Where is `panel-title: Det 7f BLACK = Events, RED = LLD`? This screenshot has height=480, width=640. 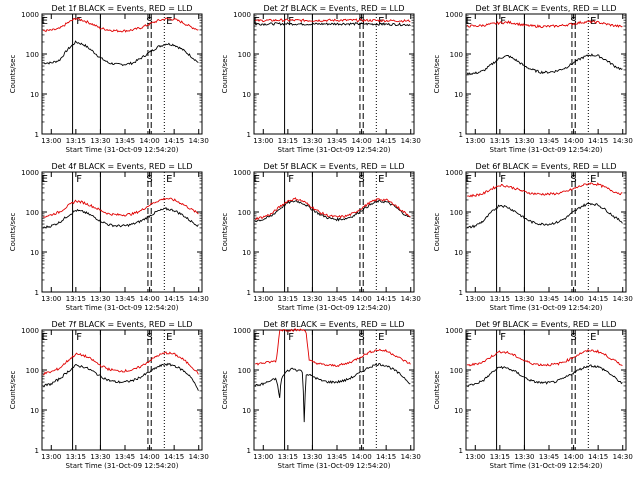 panel-title: Det 7f BLACK = Events, RED = LLD is located at coordinates (121, 324).